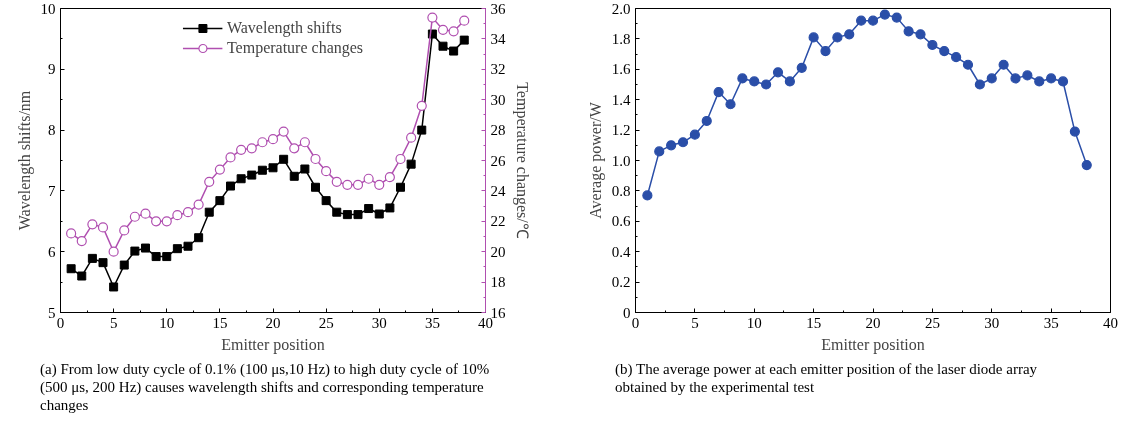 The height and width of the screenshot is (439, 1139). Describe the element at coordinates (498, 282) in the screenshot. I see `y2-tick-label: 18` at that location.